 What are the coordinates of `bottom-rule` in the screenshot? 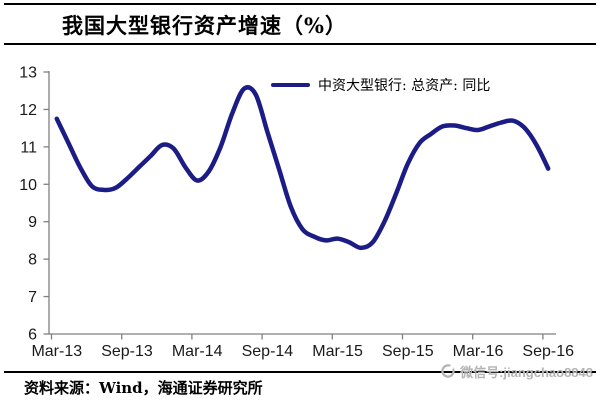 It's located at (300, 372).